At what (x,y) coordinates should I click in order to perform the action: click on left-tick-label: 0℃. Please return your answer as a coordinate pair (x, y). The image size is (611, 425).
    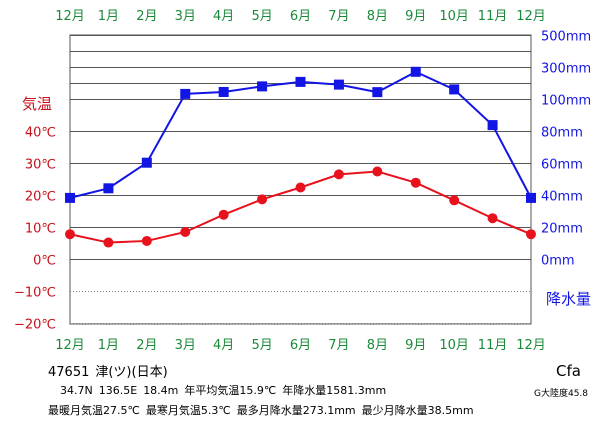
    Looking at the image, I should click on (44, 261).